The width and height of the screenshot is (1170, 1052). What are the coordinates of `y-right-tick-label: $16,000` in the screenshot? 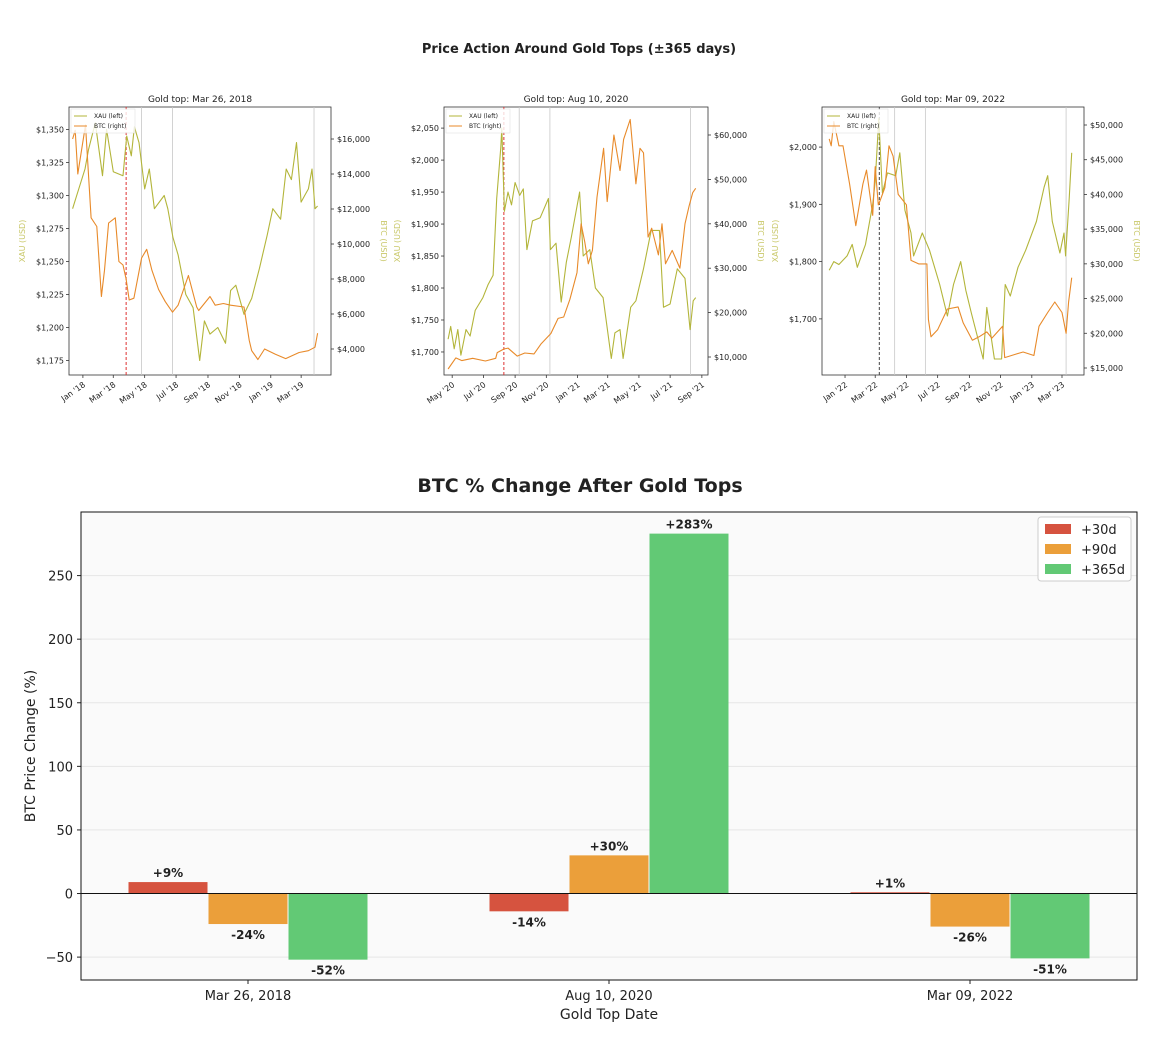 It's located at (353, 139).